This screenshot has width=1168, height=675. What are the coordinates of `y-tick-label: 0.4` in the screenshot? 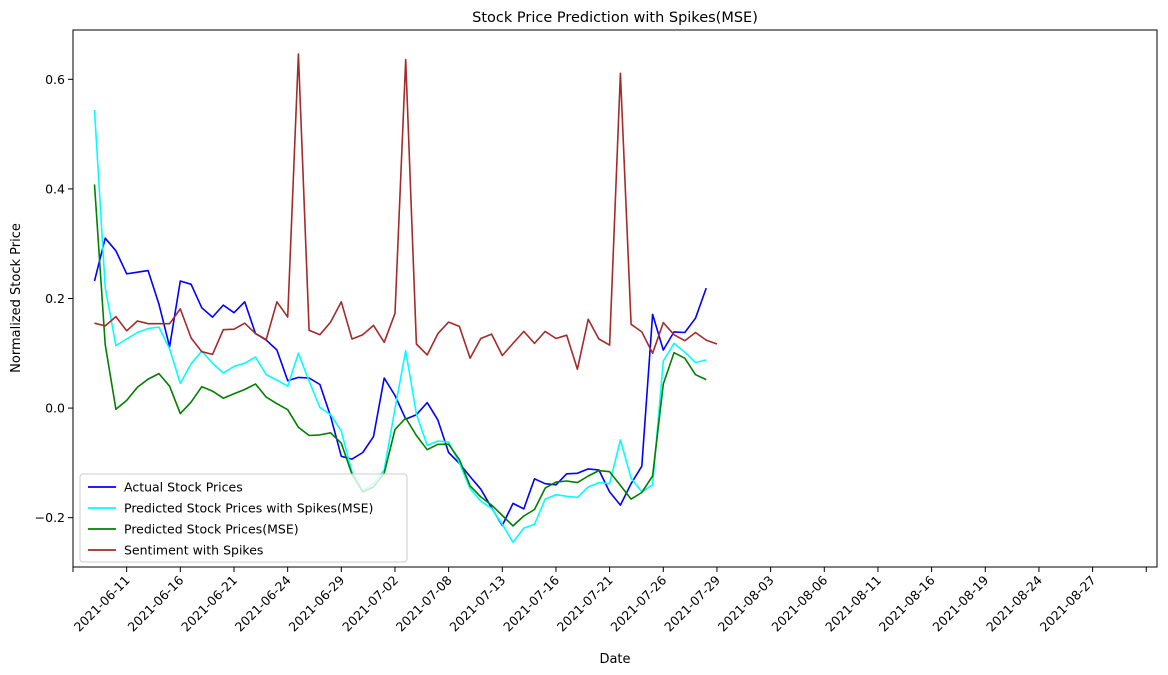 It's located at (55, 188).